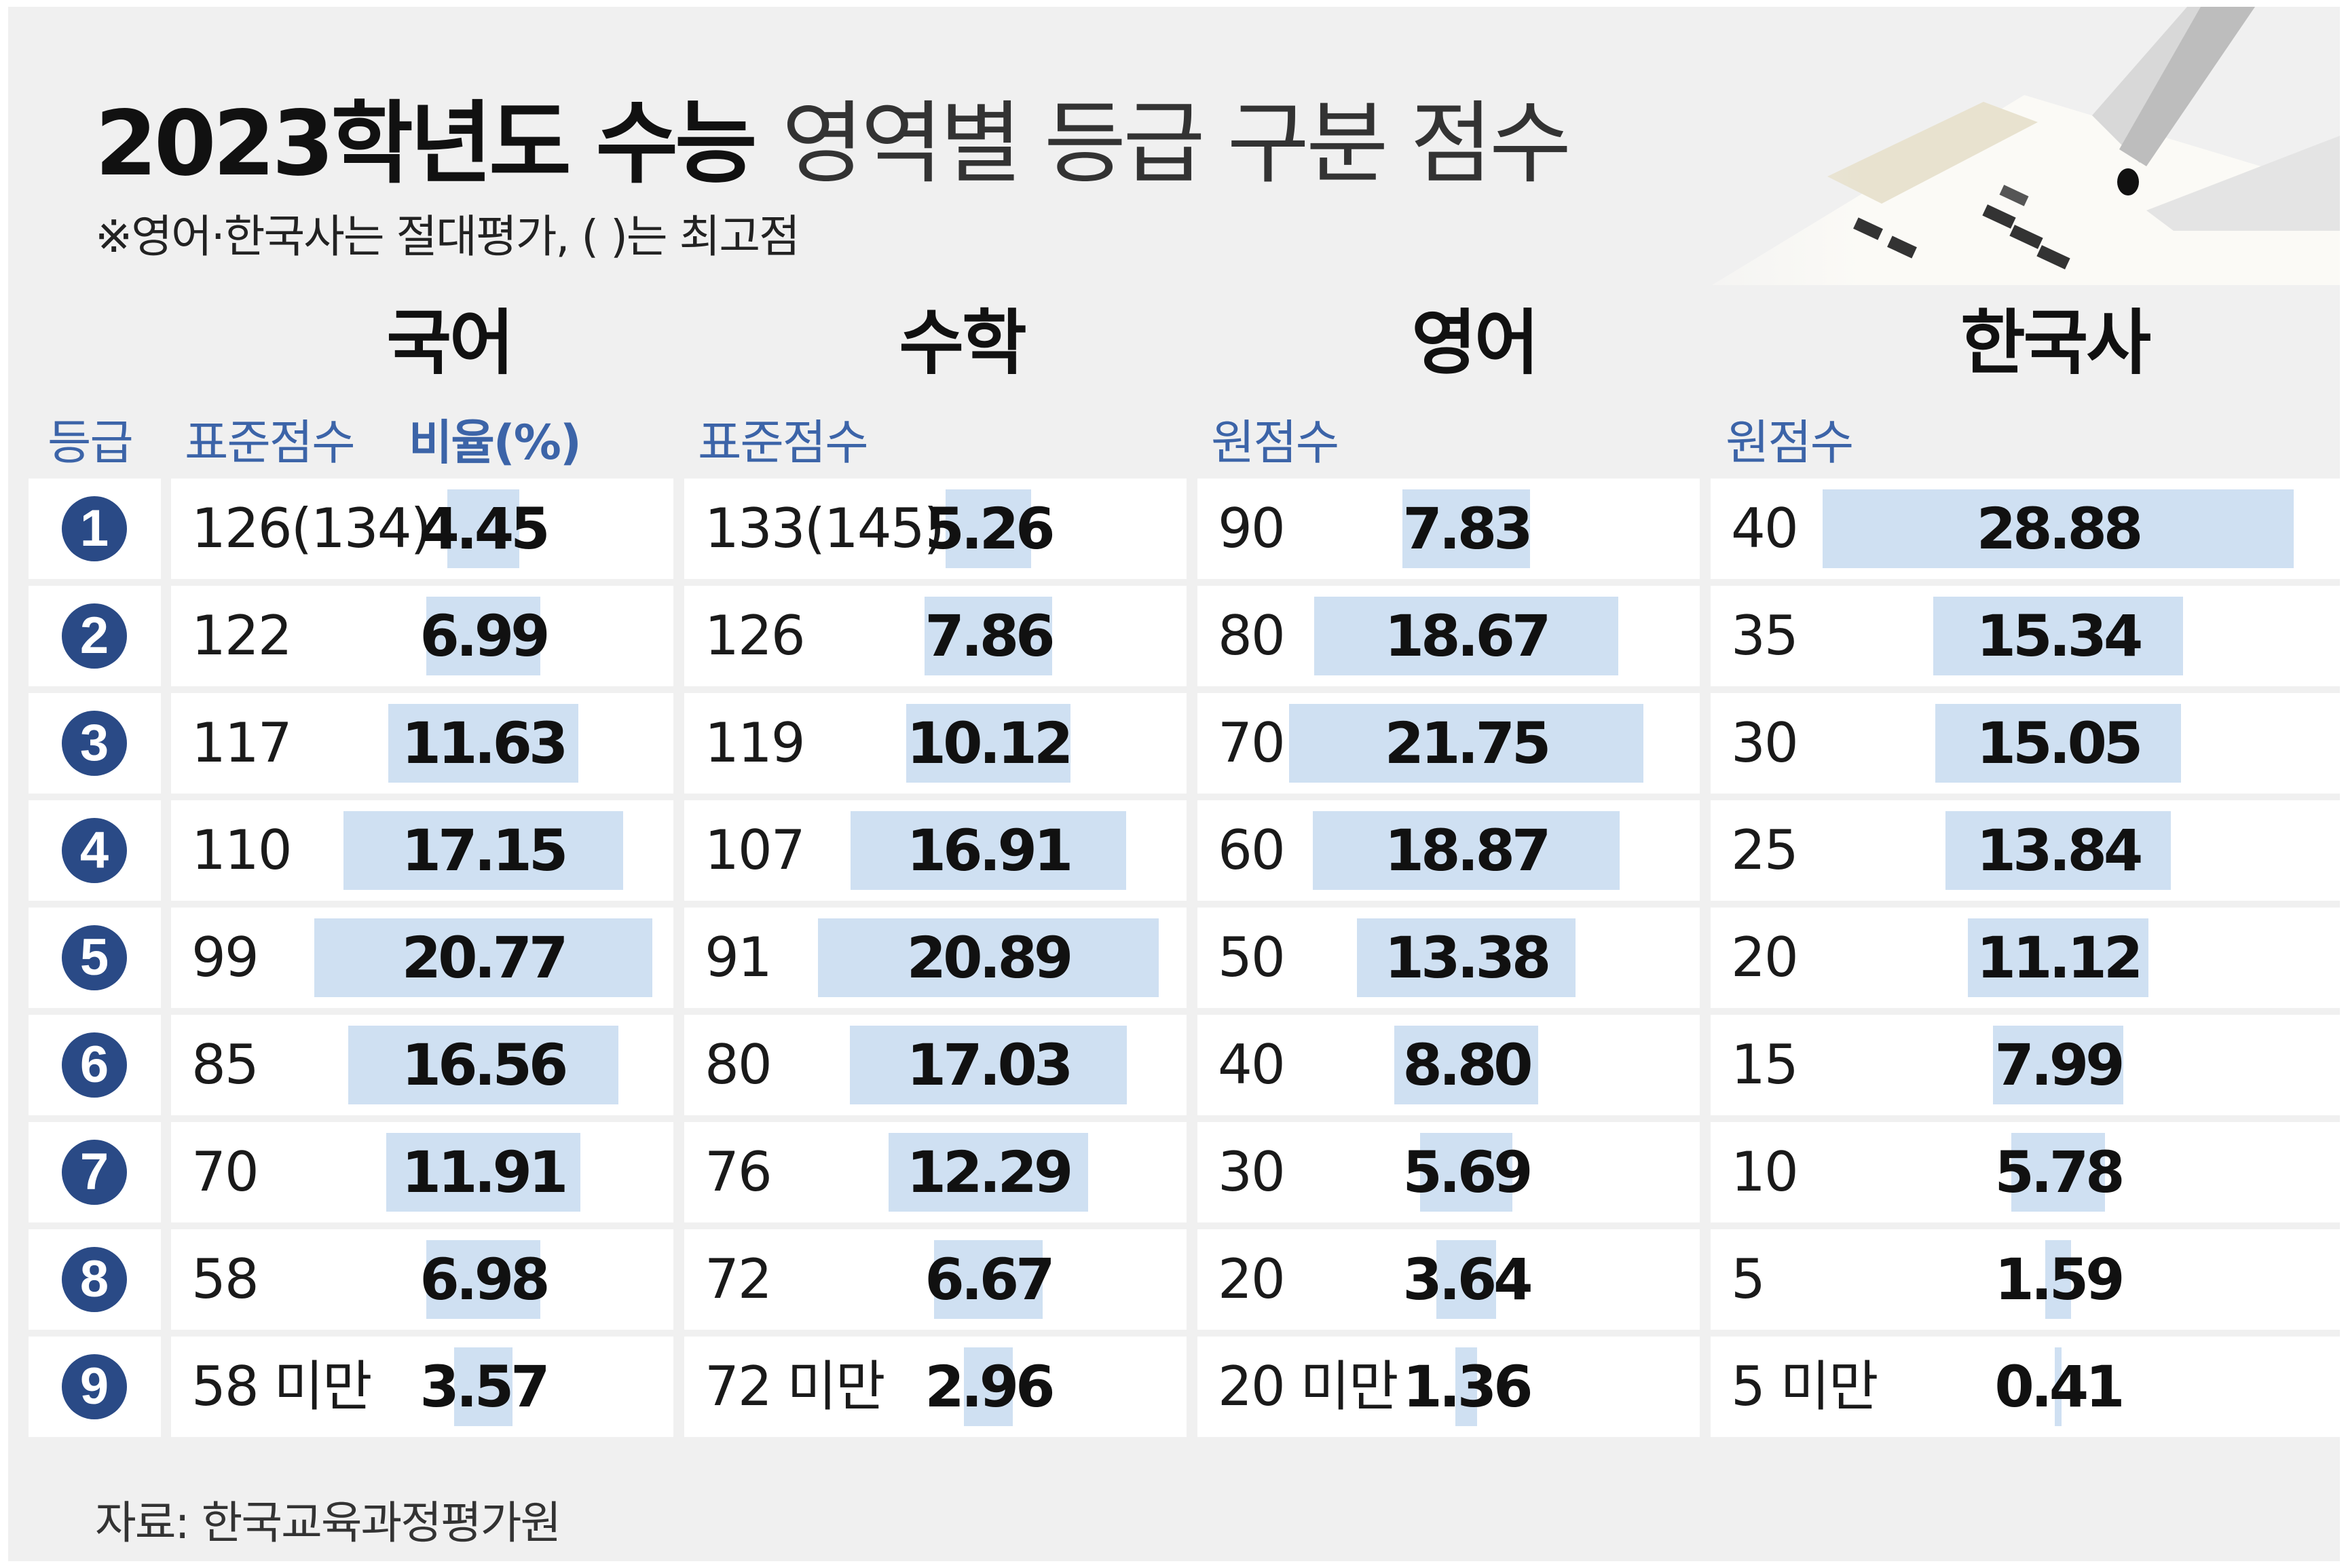  I want to click on korean-cutoff-score: 122, so click(242, 636).